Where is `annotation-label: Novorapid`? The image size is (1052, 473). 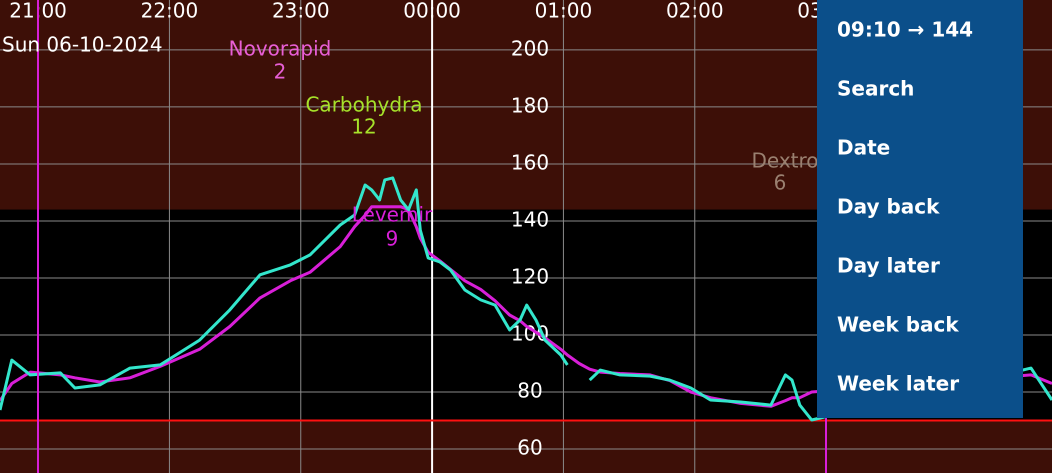
annotation-label: Novorapid is located at coordinates (280, 49).